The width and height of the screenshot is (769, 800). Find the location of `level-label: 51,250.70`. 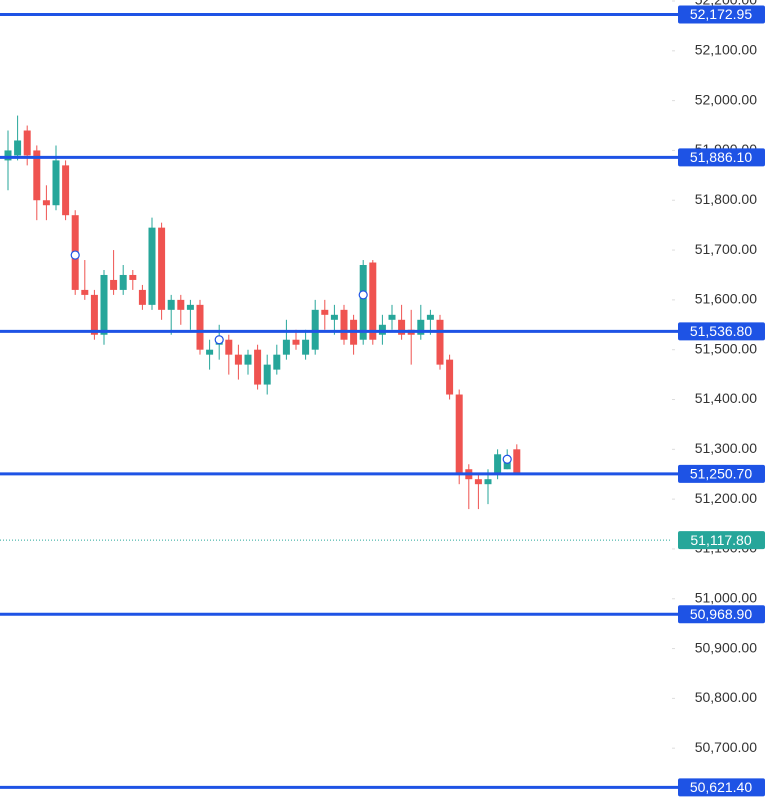

level-label: 51,250.70 is located at coordinates (721, 474).